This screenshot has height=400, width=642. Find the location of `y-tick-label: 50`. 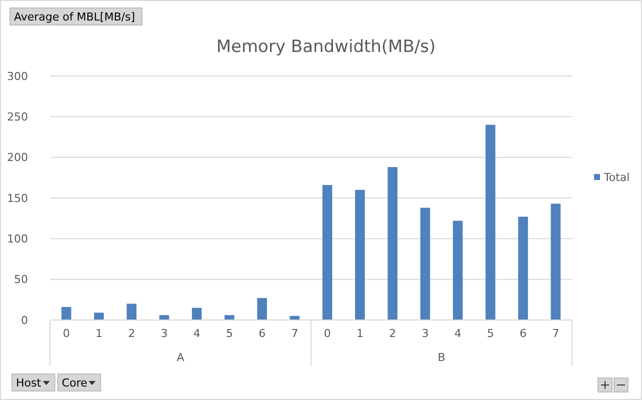

y-tick-label: 50 is located at coordinates (21, 279).